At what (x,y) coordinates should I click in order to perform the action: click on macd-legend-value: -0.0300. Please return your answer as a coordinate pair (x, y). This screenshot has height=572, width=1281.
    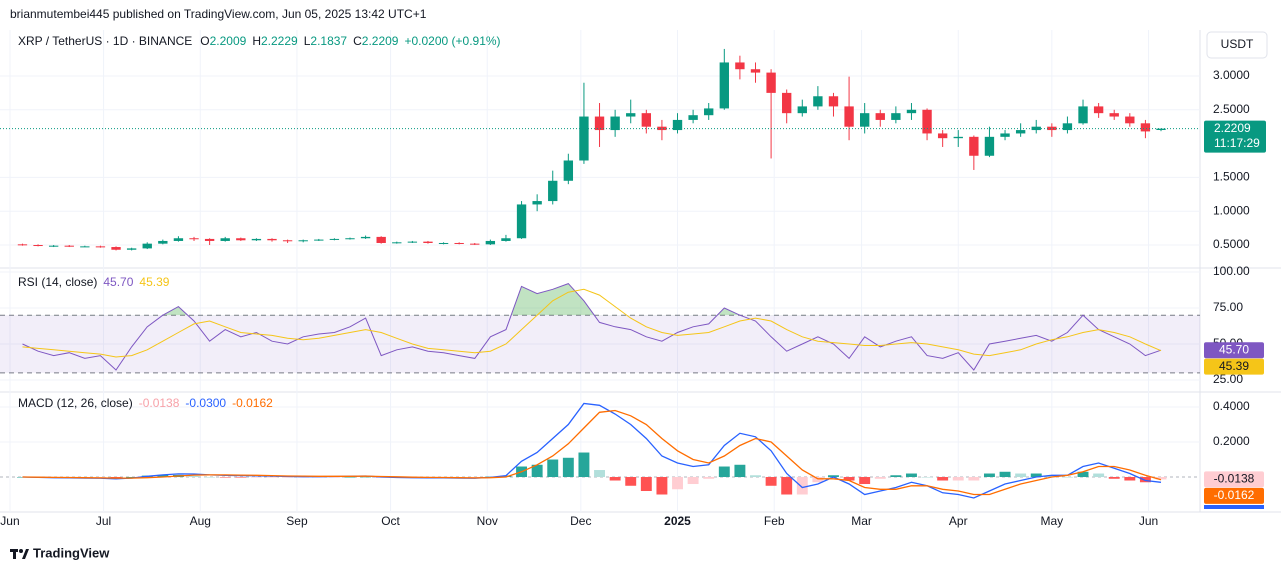
    Looking at the image, I should click on (205, 403).